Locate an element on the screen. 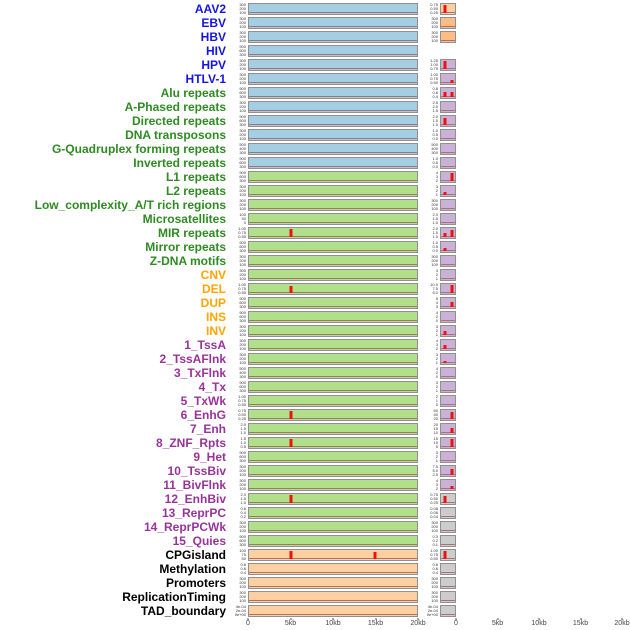 Image resolution: width=630 pixels, height=630 pixels. left-y-axis-ticks: 500400300200 is located at coordinates (240, 373).